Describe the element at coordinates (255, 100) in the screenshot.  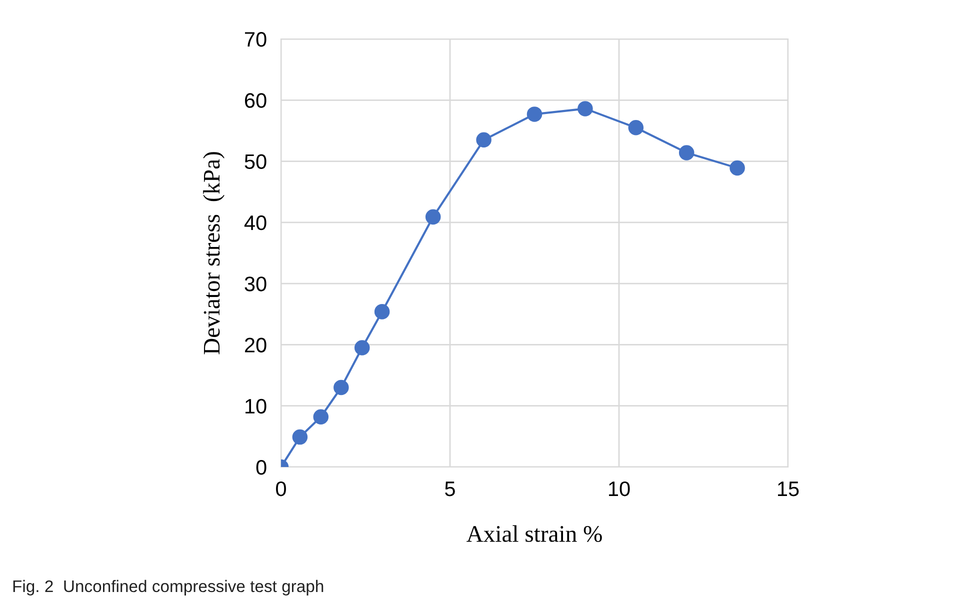
I see `y-tick-label: 60` at that location.